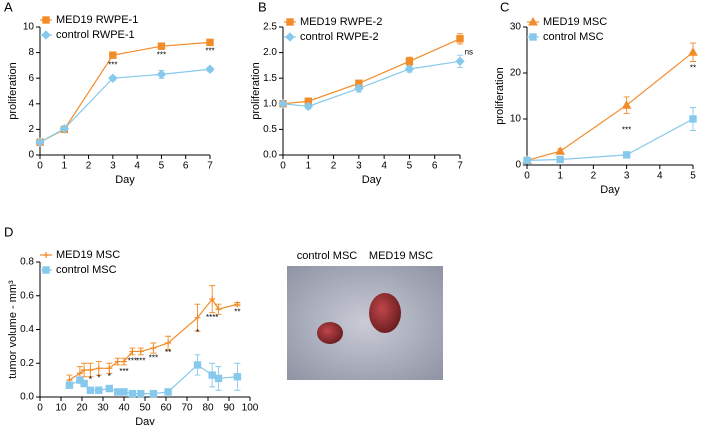  Describe the element at coordinates (518, 165) in the screenshot. I see `y-tick-label: 0` at that location.